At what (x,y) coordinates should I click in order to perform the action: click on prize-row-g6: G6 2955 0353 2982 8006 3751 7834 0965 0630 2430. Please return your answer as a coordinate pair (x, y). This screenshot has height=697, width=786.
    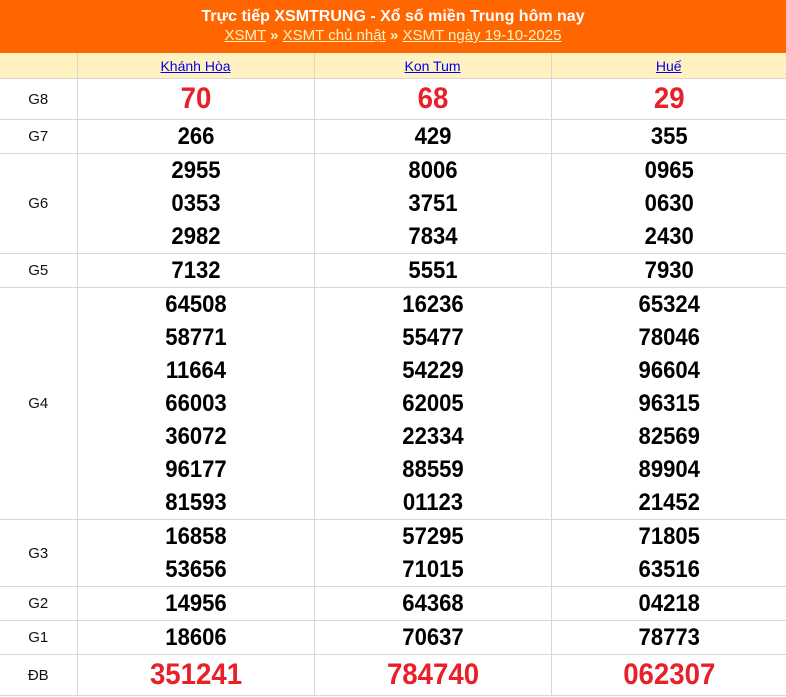
    Looking at the image, I should click on (393, 203).